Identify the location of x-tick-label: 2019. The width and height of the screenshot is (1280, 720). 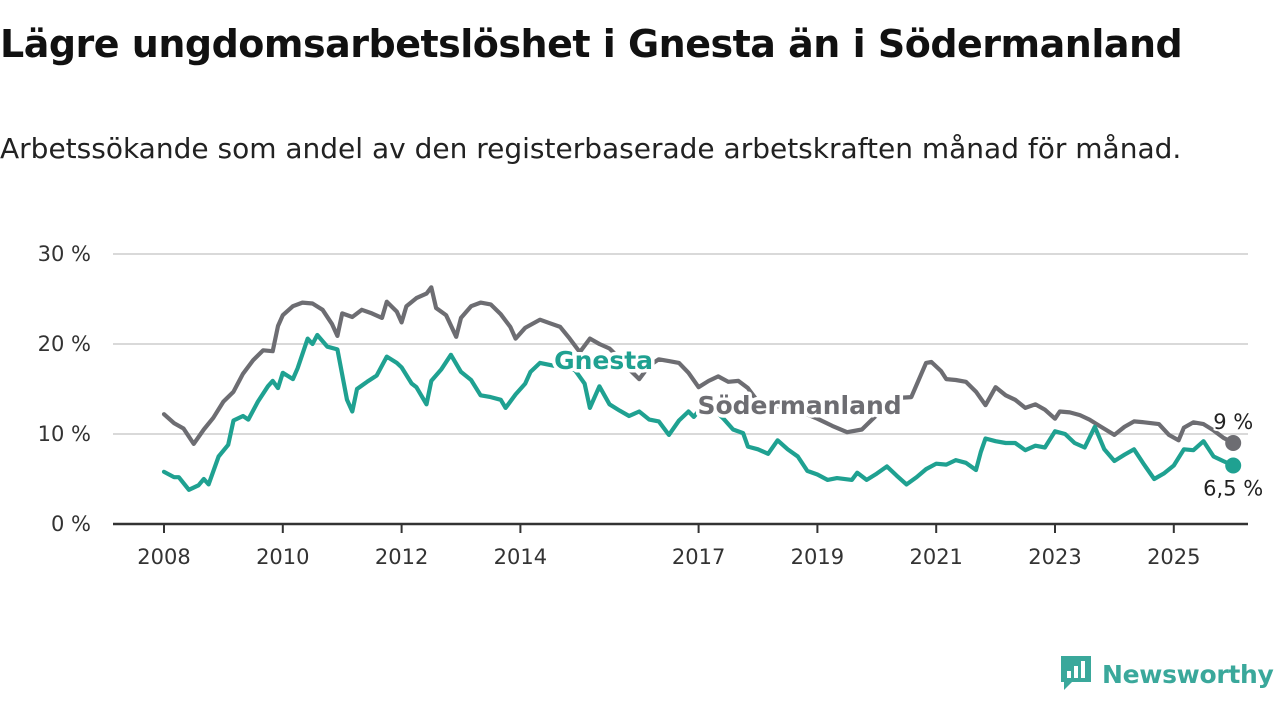
(817, 557).